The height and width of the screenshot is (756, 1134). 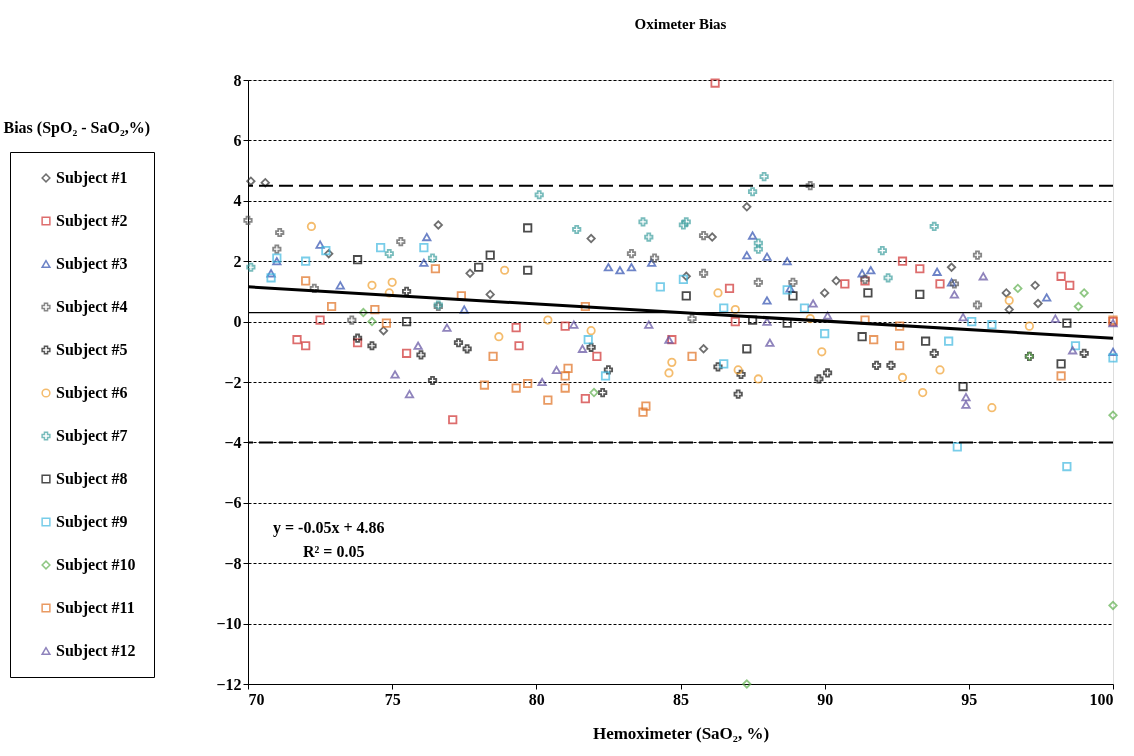 What do you see at coordinates (96, 565) in the screenshot?
I see `legend-label: Subject #10` at bounding box center [96, 565].